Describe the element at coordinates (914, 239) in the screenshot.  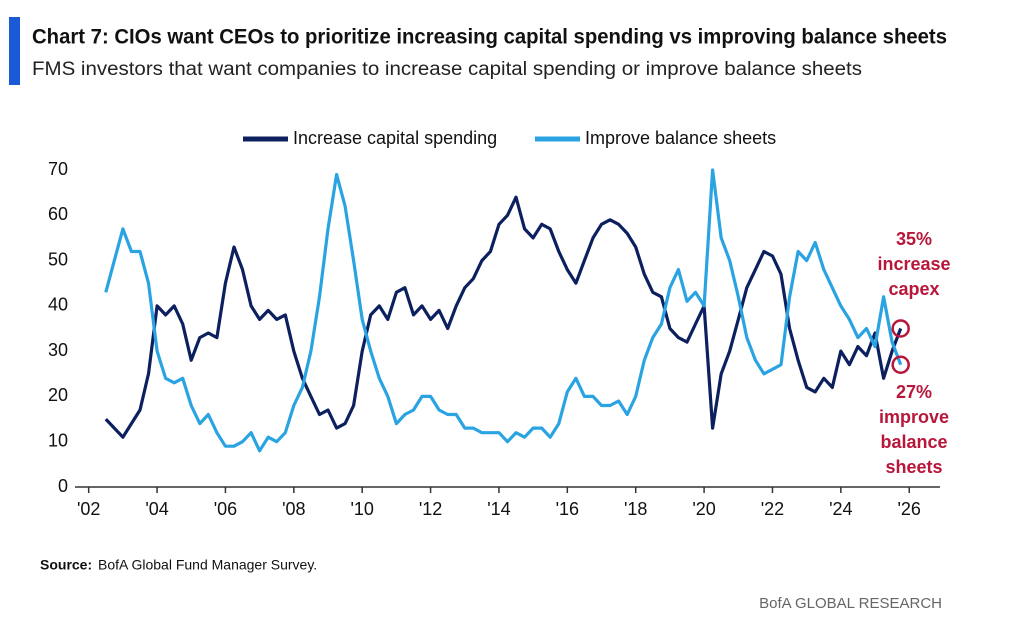
I see `annotation: 35%` at that location.